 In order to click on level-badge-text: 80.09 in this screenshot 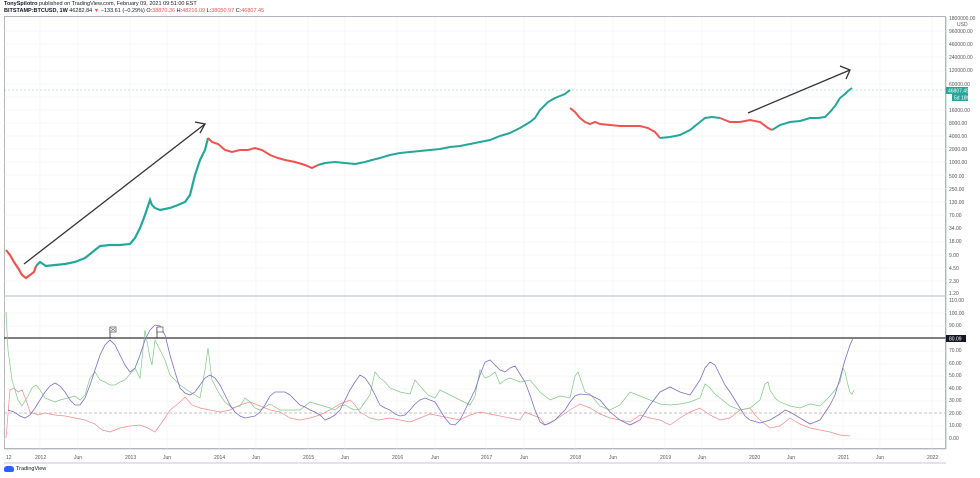, I will do `click(955, 340)`.